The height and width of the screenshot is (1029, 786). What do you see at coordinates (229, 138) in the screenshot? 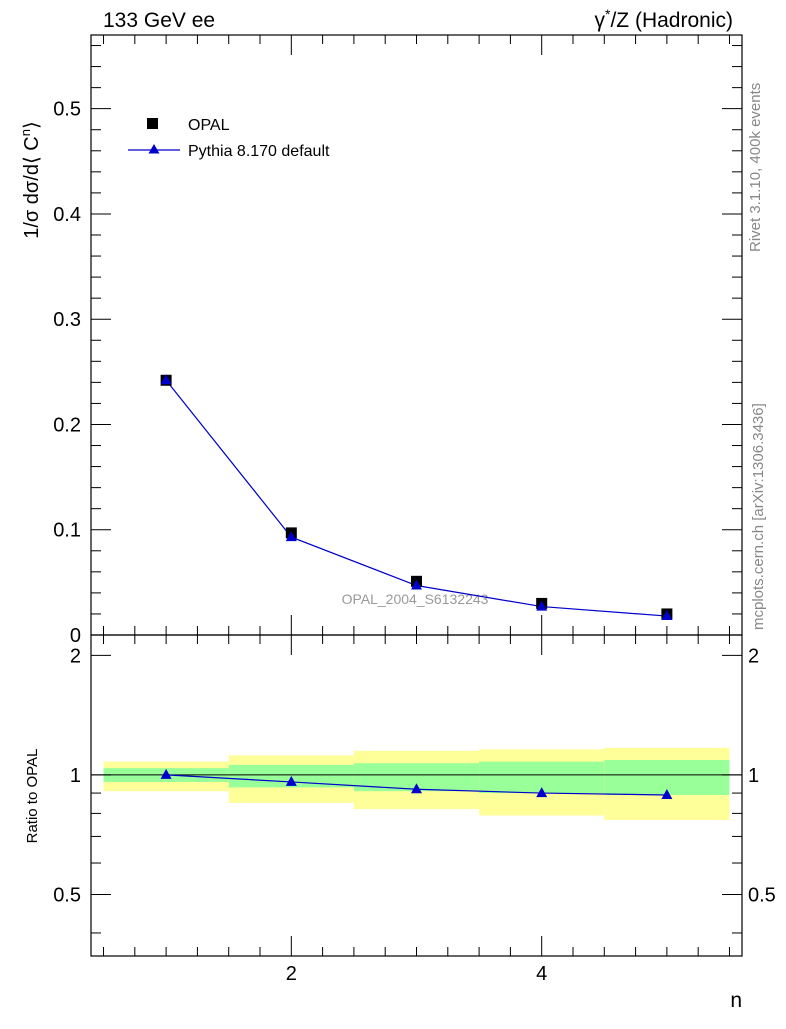
I see `legend: OPAL Pythia 8.170 default` at bounding box center [229, 138].